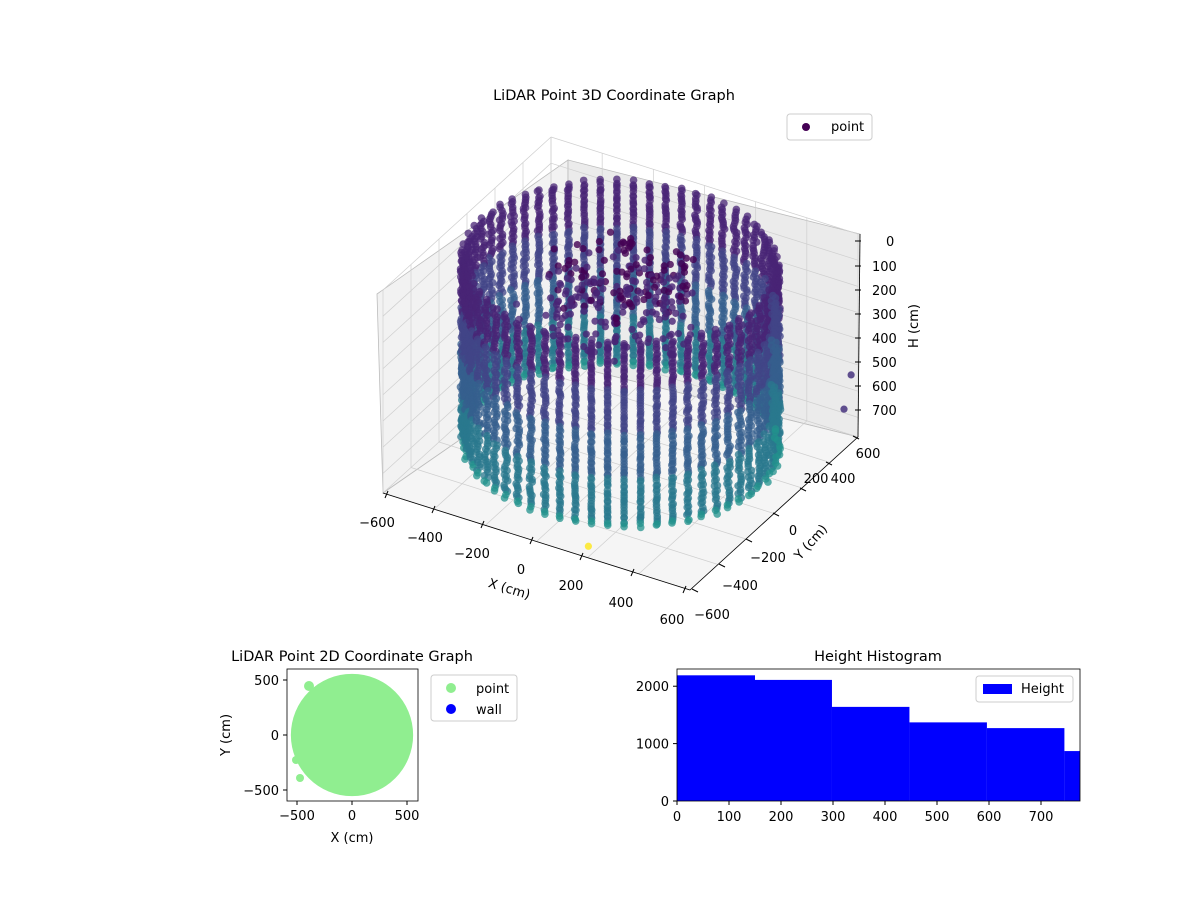  What do you see at coordinates (451, 688) in the screenshot?
I see `legend-marker-point` at bounding box center [451, 688].